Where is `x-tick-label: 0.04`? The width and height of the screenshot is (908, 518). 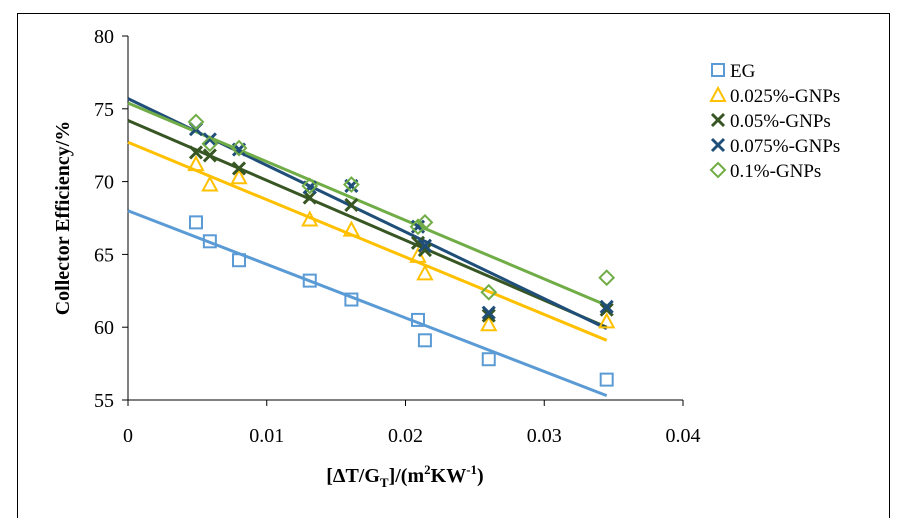 x-tick-label: 0.04 is located at coordinates (683, 436).